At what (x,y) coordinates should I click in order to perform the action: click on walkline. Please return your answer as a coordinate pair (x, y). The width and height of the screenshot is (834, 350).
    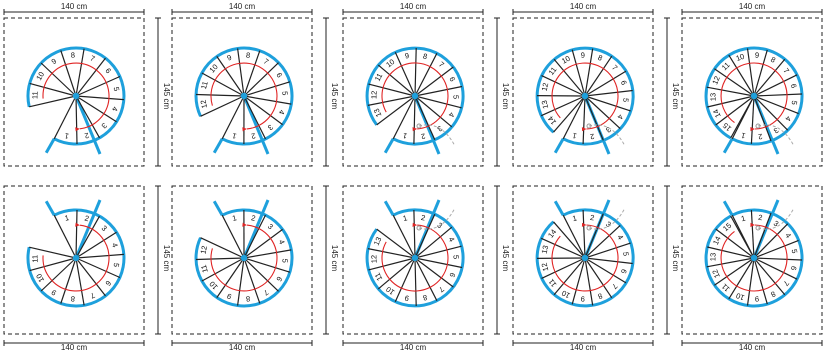
    Looking at the image, I should click on (244, 96).